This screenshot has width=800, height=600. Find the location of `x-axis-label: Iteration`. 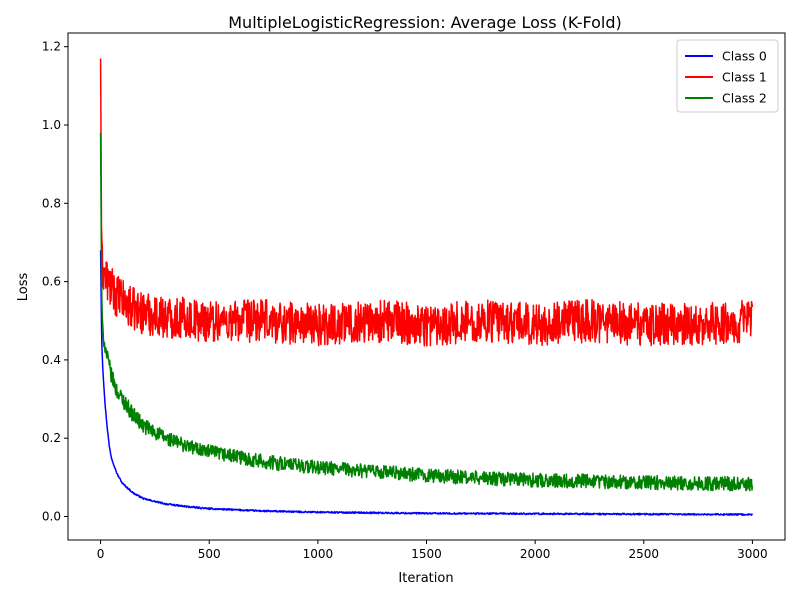

x-axis-label: Iteration is located at coordinates (425, 578).